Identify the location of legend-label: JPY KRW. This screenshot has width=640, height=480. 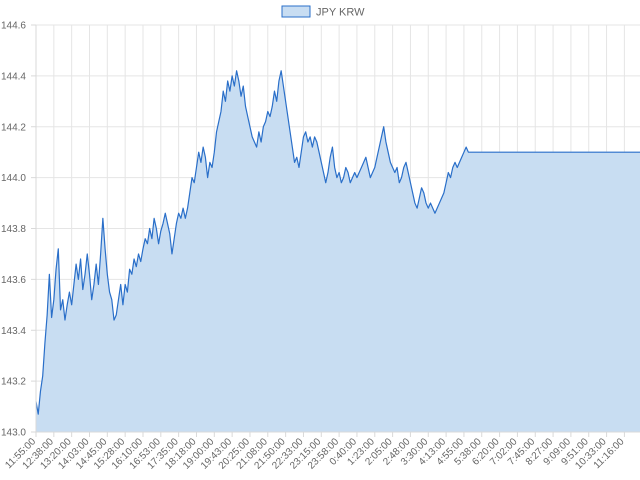
(340, 13).